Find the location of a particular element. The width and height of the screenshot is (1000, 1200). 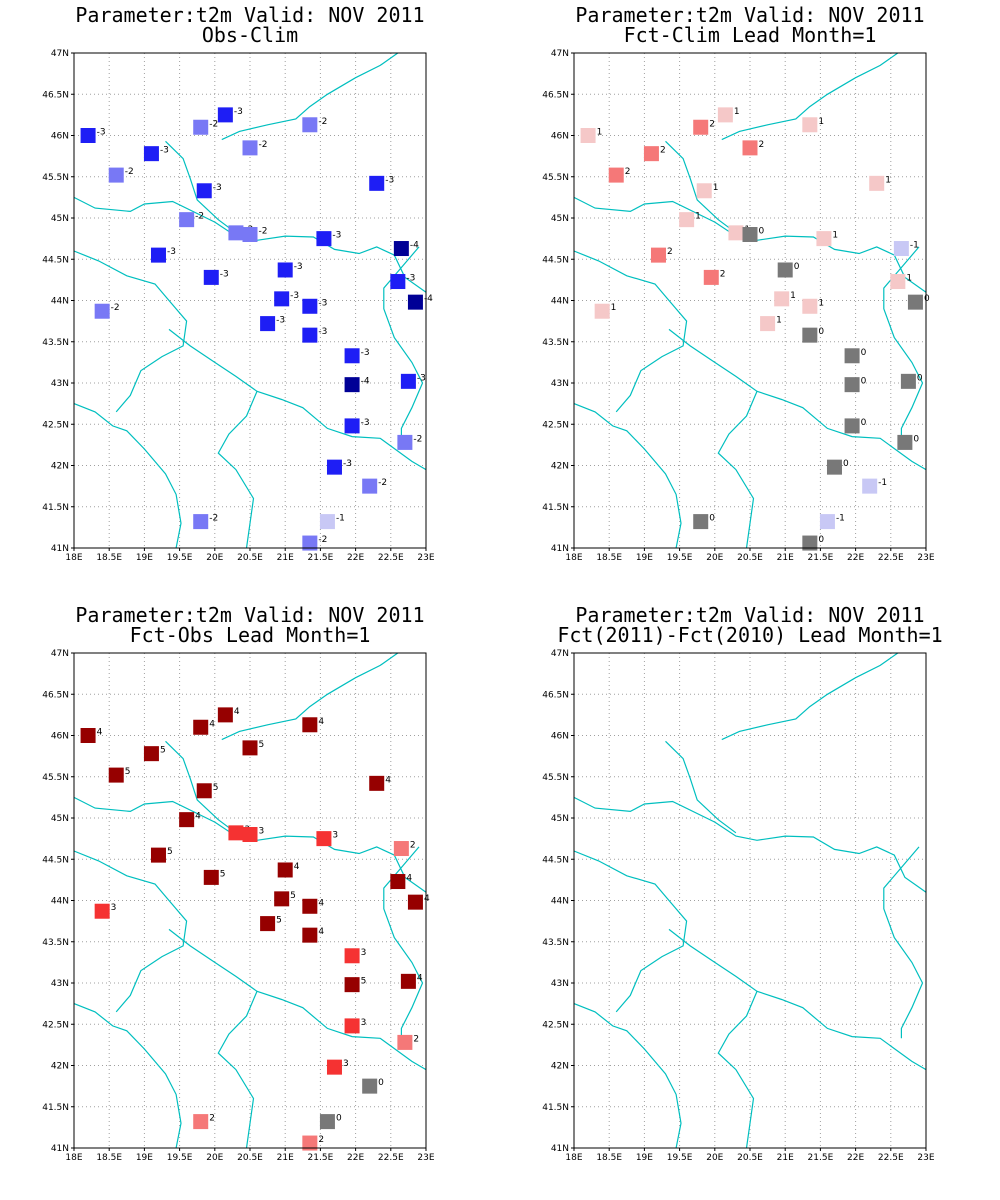

y-tick-label: 44N is located at coordinates (60, 902).